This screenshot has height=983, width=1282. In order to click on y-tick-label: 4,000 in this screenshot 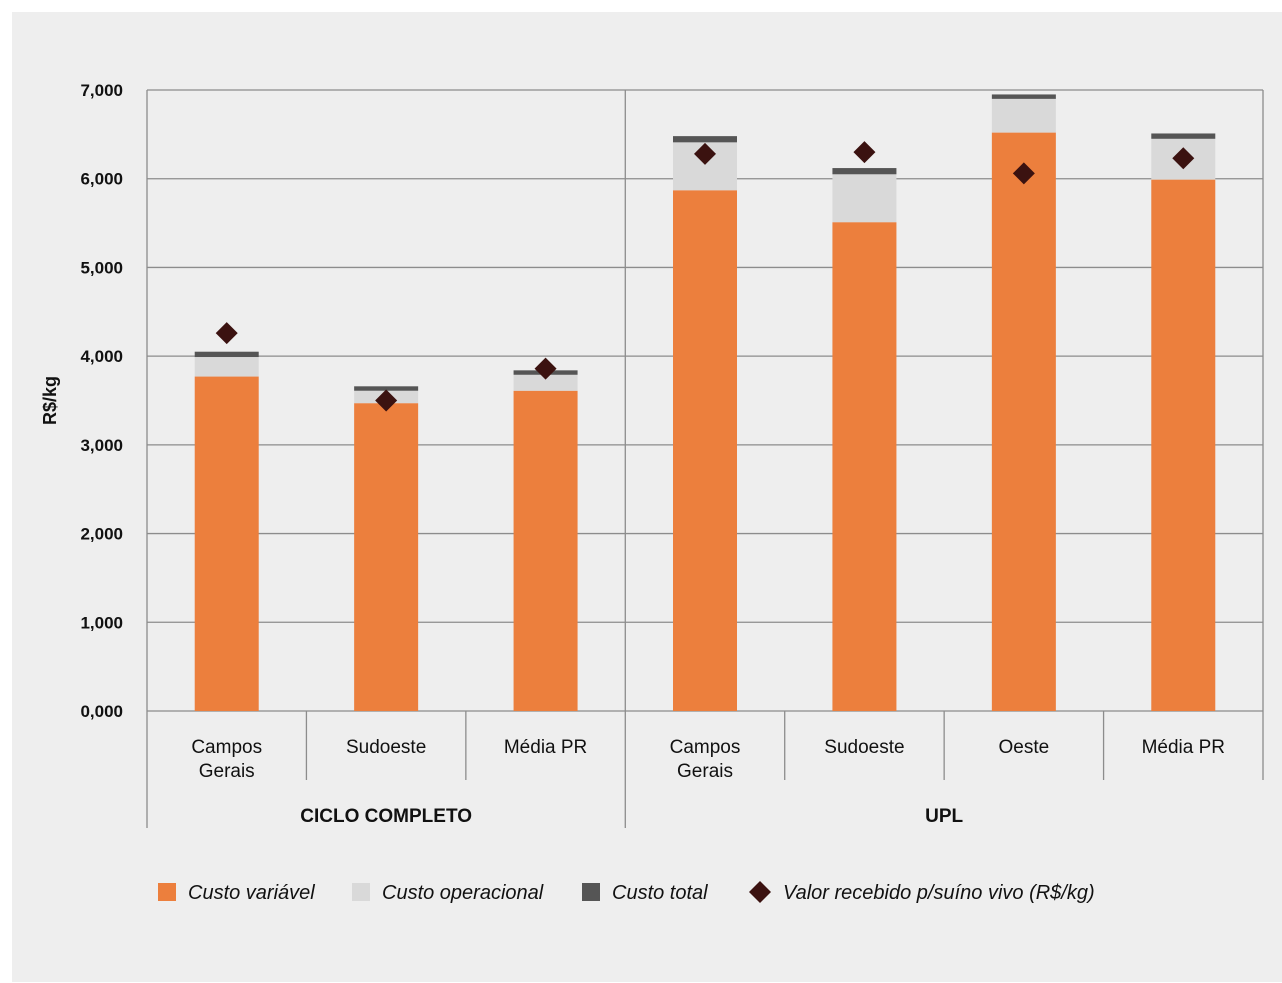, I will do `click(101, 356)`.